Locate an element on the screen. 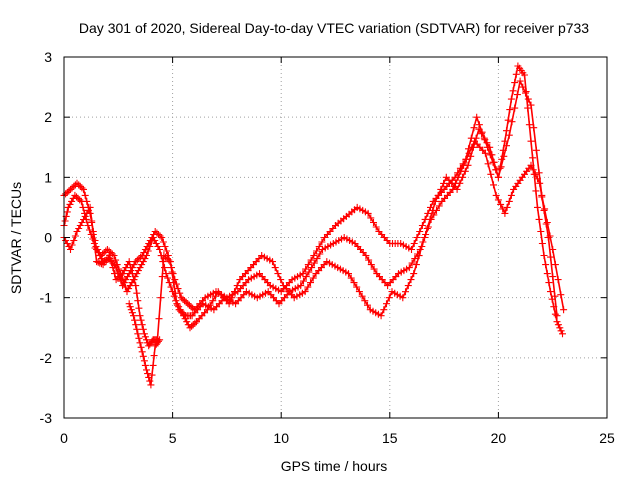  x-tick-label: 0 is located at coordinates (64, 438).